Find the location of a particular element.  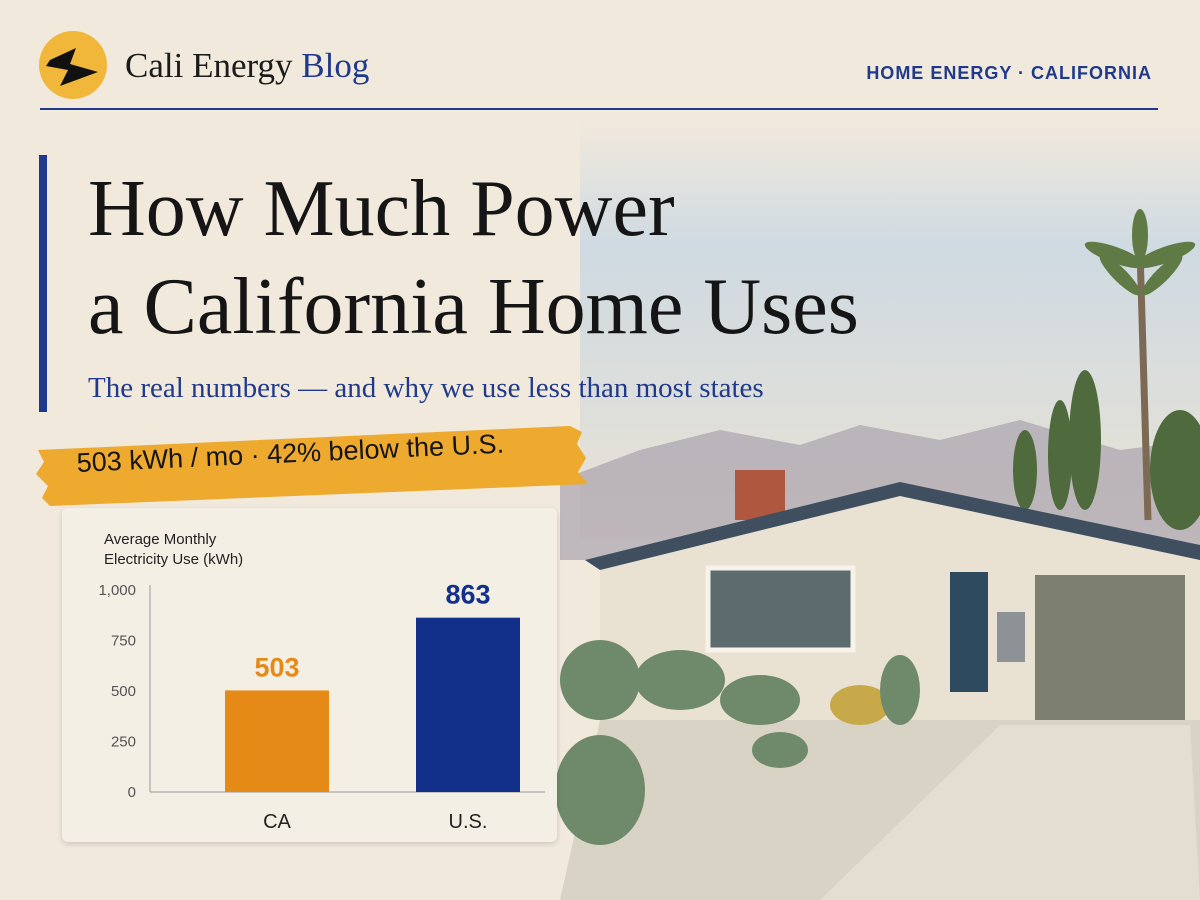

title-line: How Much Power is located at coordinates (381, 209).